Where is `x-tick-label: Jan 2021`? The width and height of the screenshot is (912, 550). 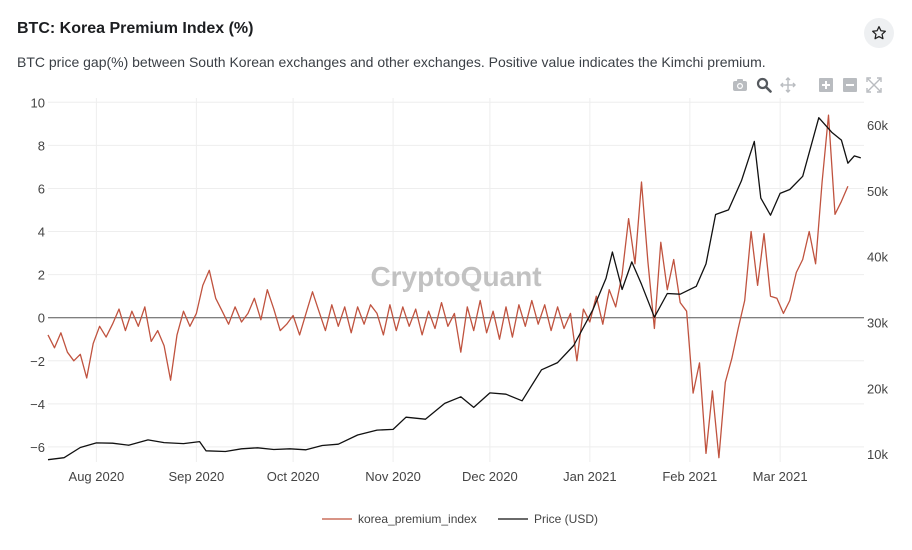 x-tick-label: Jan 2021 is located at coordinates (590, 476).